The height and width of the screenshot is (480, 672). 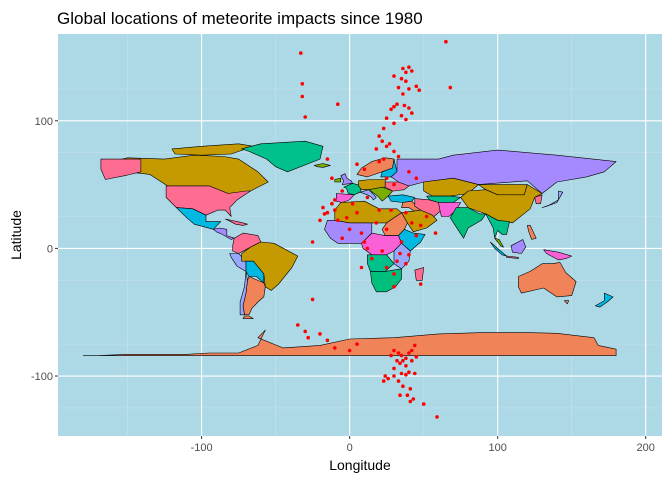 What do you see at coordinates (566, 302) in the screenshot?
I see `region-tasmania` at bounding box center [566, 302].